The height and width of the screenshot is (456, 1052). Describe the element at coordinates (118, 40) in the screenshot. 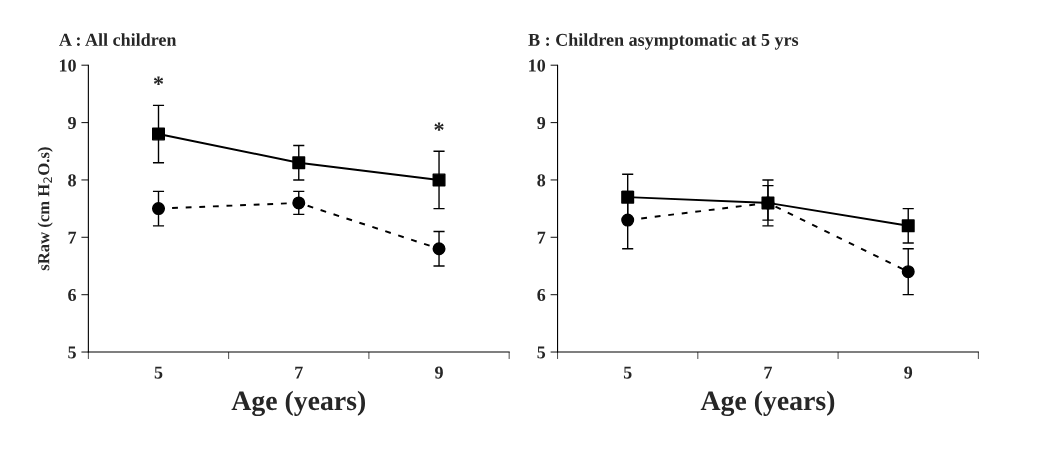

I see `chart-title: A : All children` at that location.